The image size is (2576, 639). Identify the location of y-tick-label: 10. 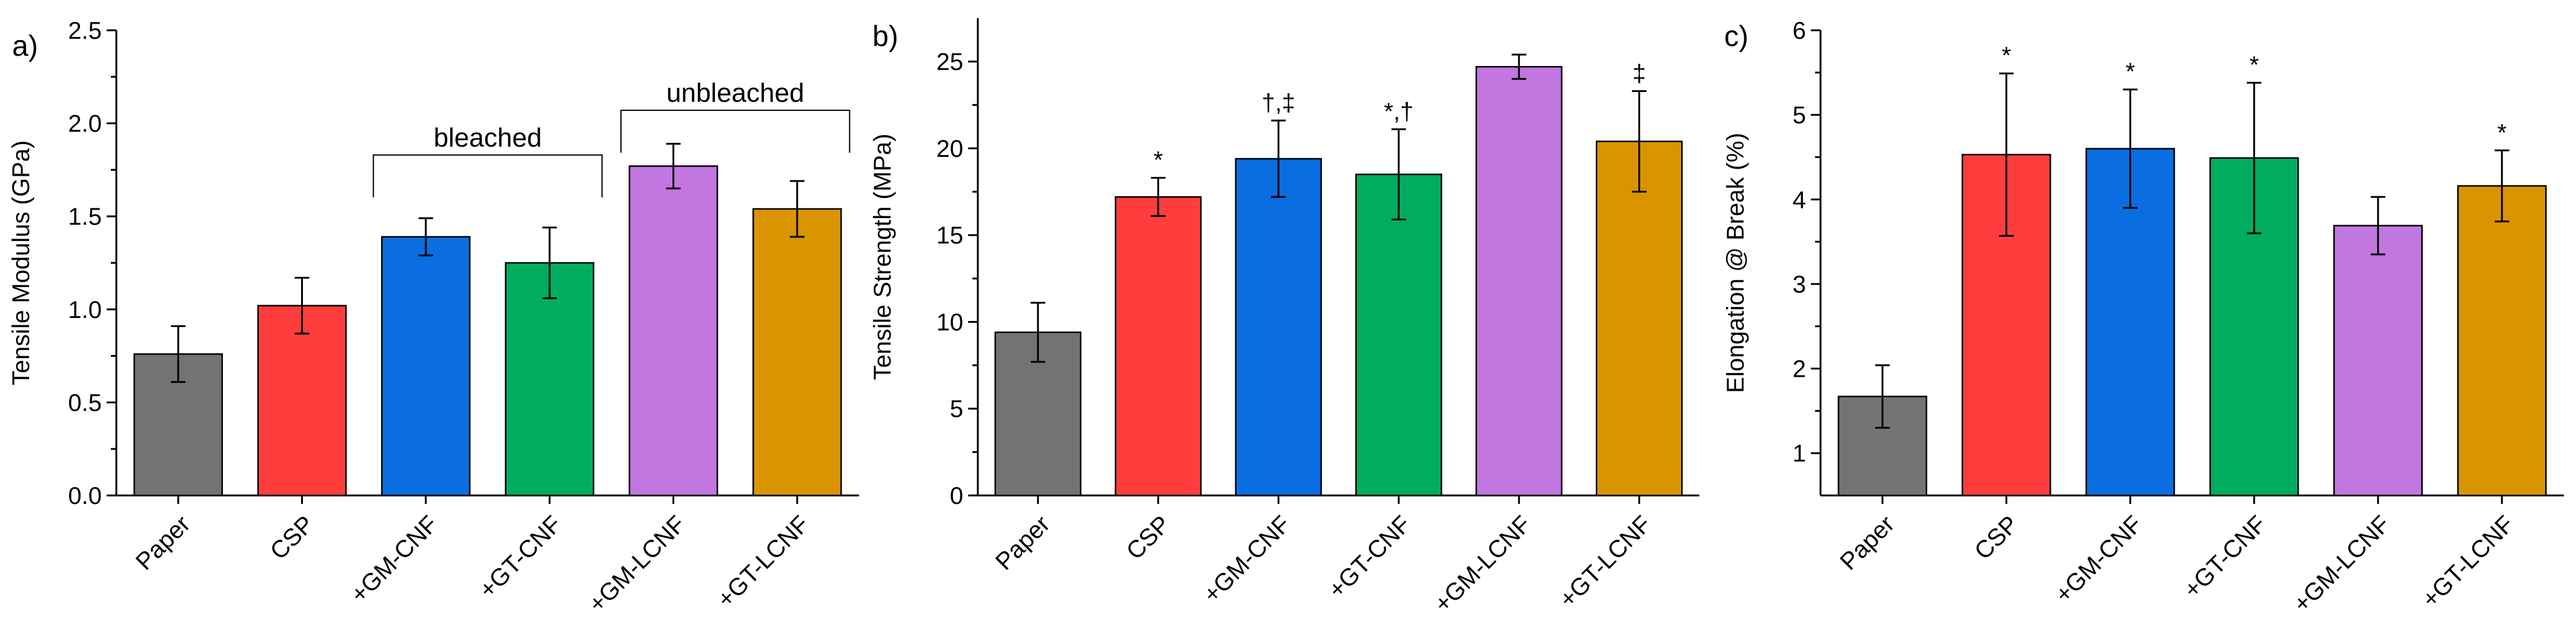
(950, 323).